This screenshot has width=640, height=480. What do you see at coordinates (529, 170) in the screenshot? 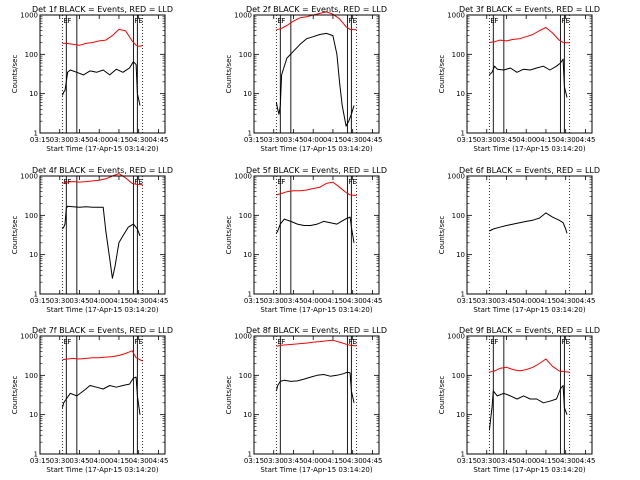
I see `panel-title: Det 6f BLACK = Events, RED = LLD` at bounding box center [529, 170].